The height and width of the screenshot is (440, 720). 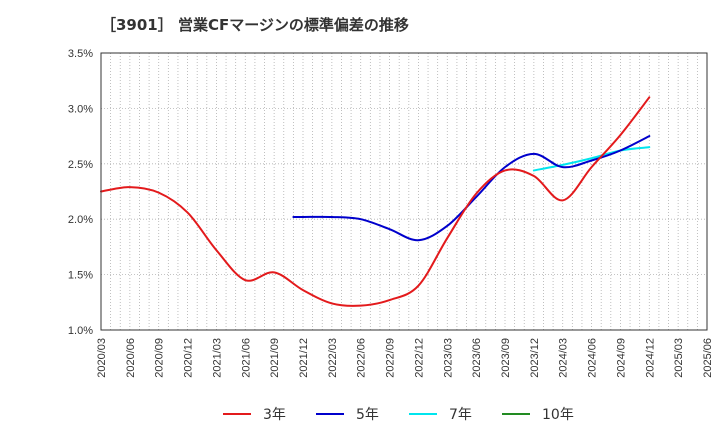 What do you see at coordinates (275, 358) in the screenshot?
I see `x-tick-label: 2021/09` at bounding box center [275, 358].